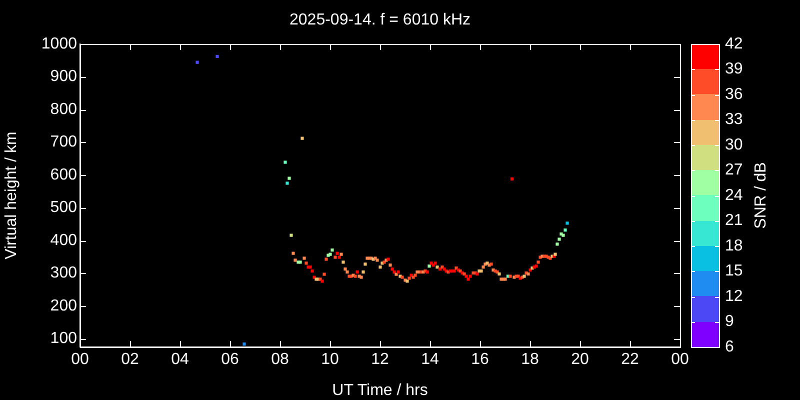 The width and height of the screenshot is (800, 400). What do you see at coordinates (734, 221) in the screenshot?
I see `color-bar-label: 21` at bounding box center [734, 221].